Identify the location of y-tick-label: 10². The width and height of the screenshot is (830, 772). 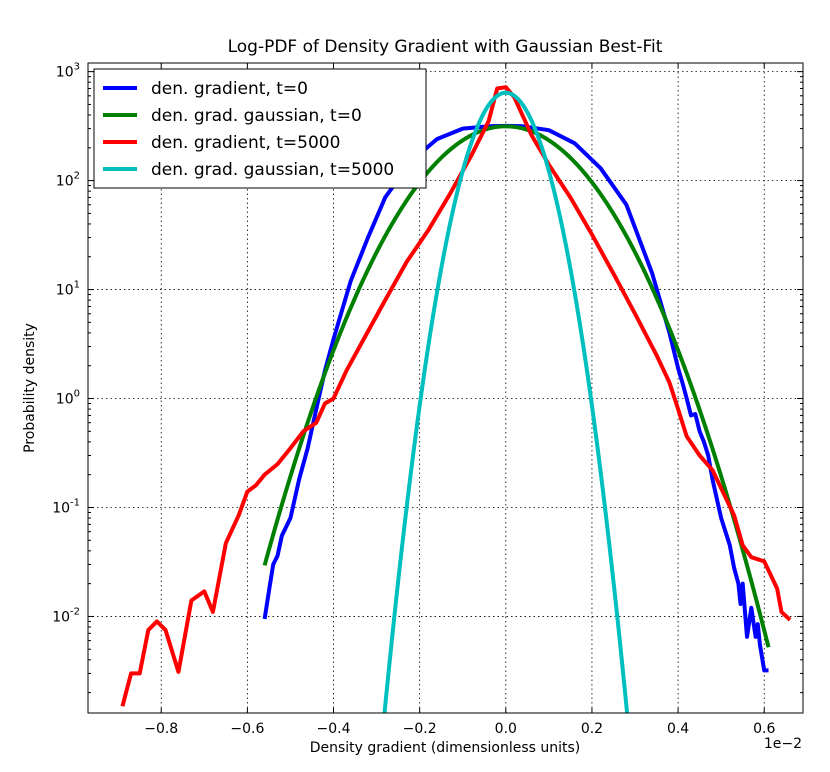
(68, 180).